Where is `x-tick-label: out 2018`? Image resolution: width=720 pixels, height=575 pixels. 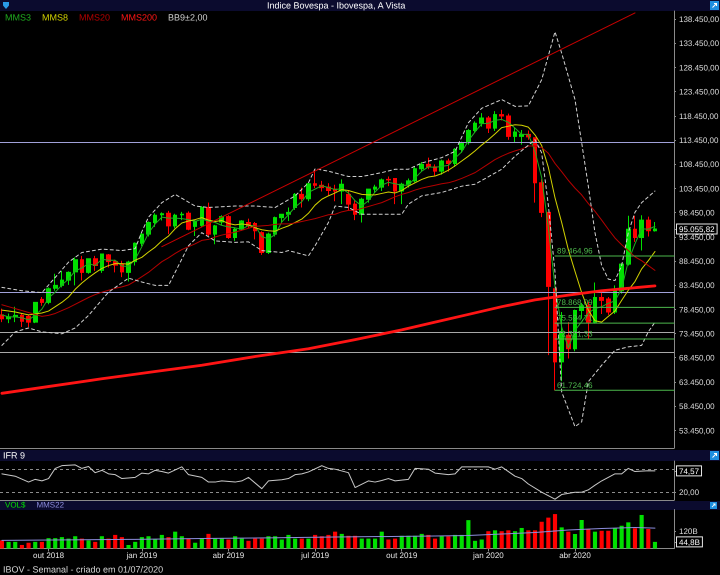
x-tick-label: out 2018 is located at coordinates (48, 555).